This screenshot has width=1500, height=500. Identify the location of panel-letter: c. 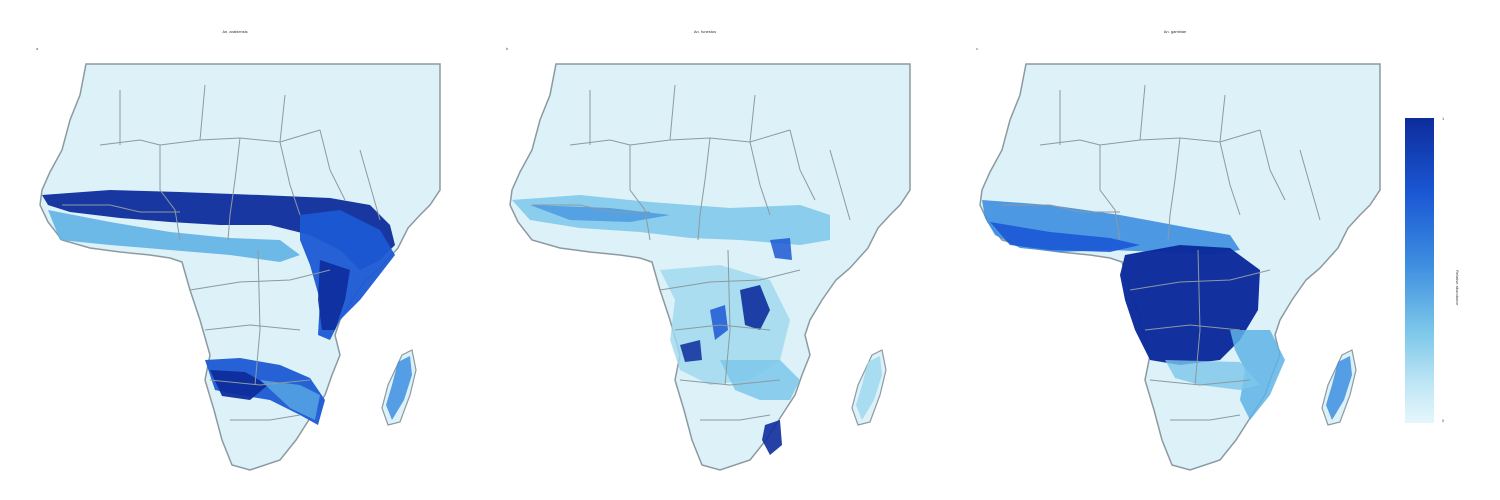
(977, 48).